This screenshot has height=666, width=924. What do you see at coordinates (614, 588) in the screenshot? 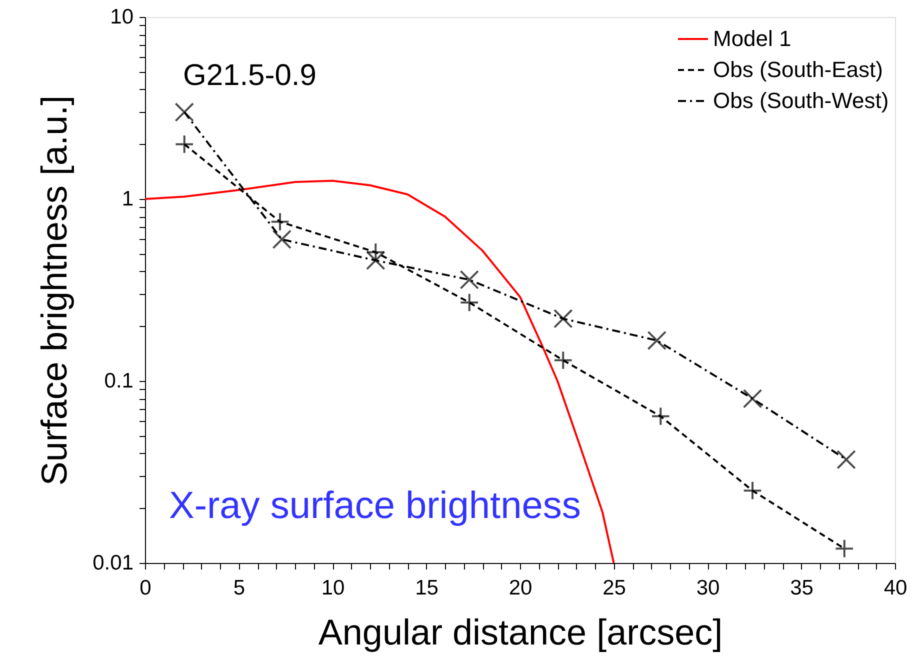
I see `x-tick-label: 25` at bounding box center [614, 588].